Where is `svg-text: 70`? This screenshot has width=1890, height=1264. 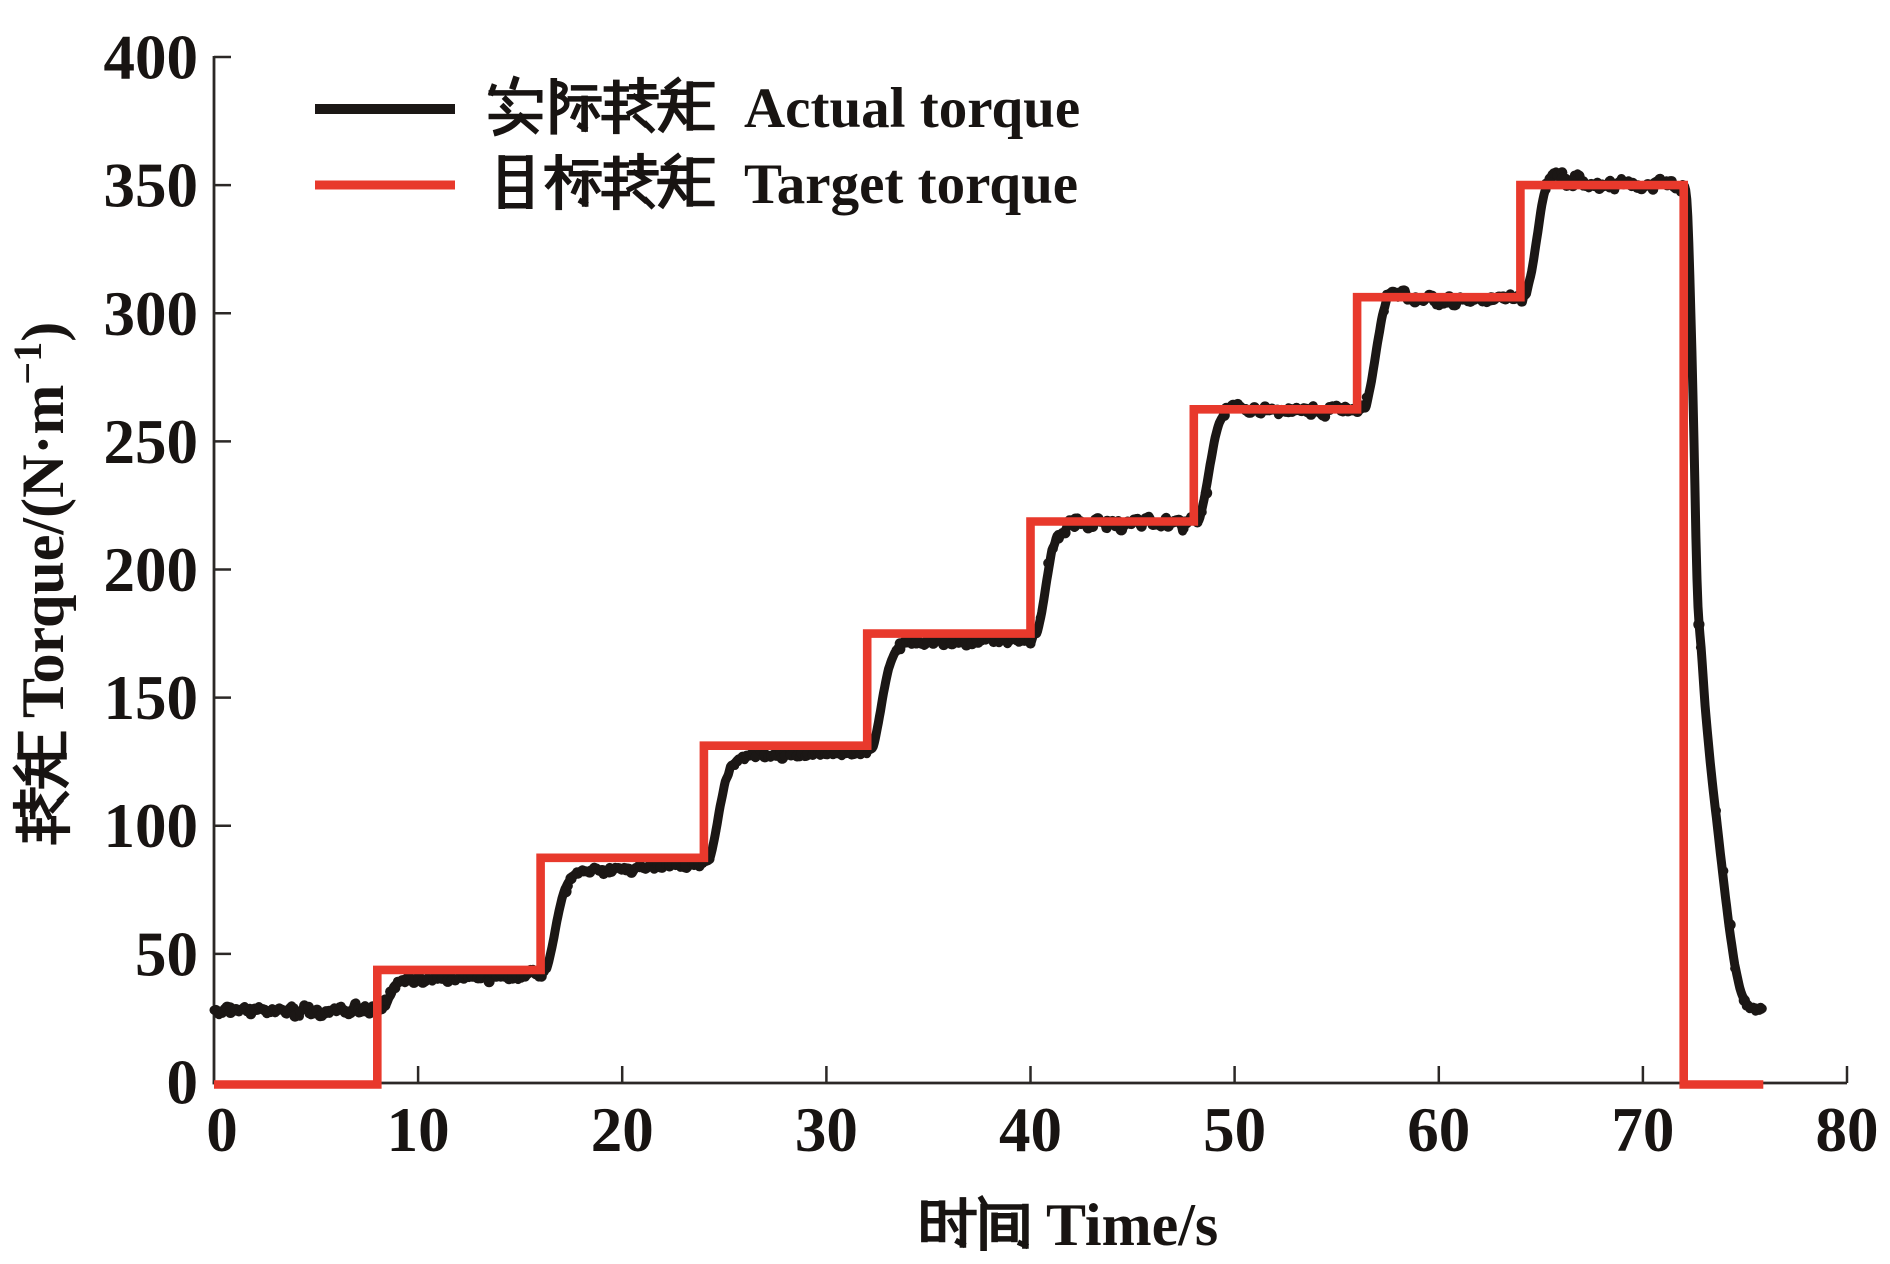 svg-text: 70 is located at coordinates (1642, 1130).